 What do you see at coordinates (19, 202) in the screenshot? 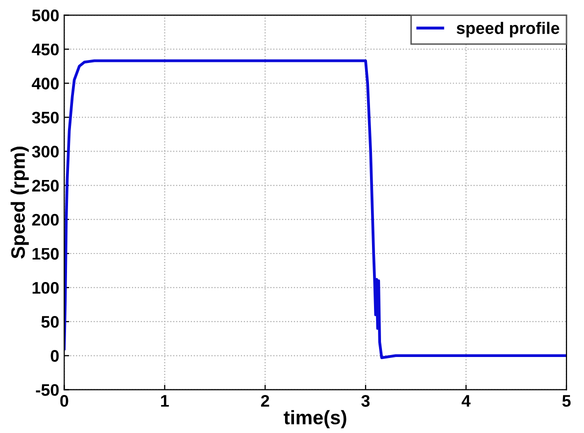
I see `y-axis-title: Speed (rpm)` at bounding box center [19, 202].